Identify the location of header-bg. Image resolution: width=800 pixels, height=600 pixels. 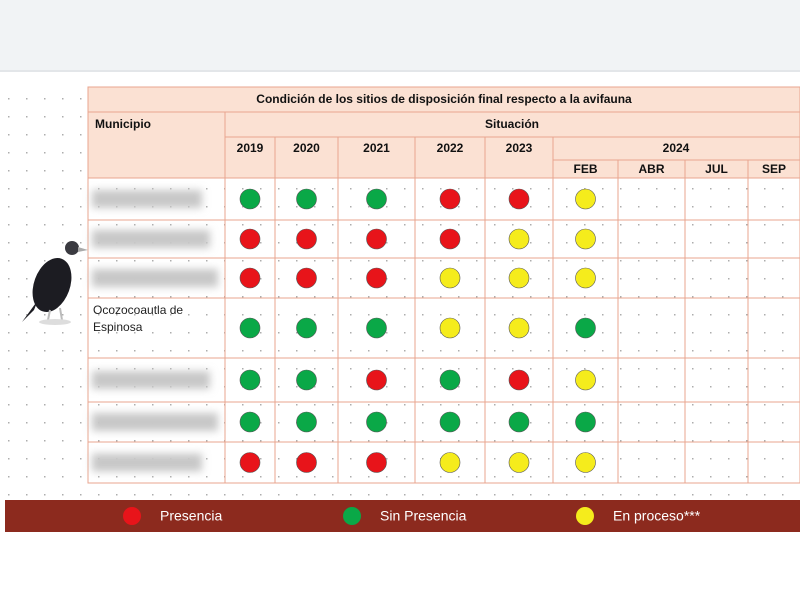
(444, 132).